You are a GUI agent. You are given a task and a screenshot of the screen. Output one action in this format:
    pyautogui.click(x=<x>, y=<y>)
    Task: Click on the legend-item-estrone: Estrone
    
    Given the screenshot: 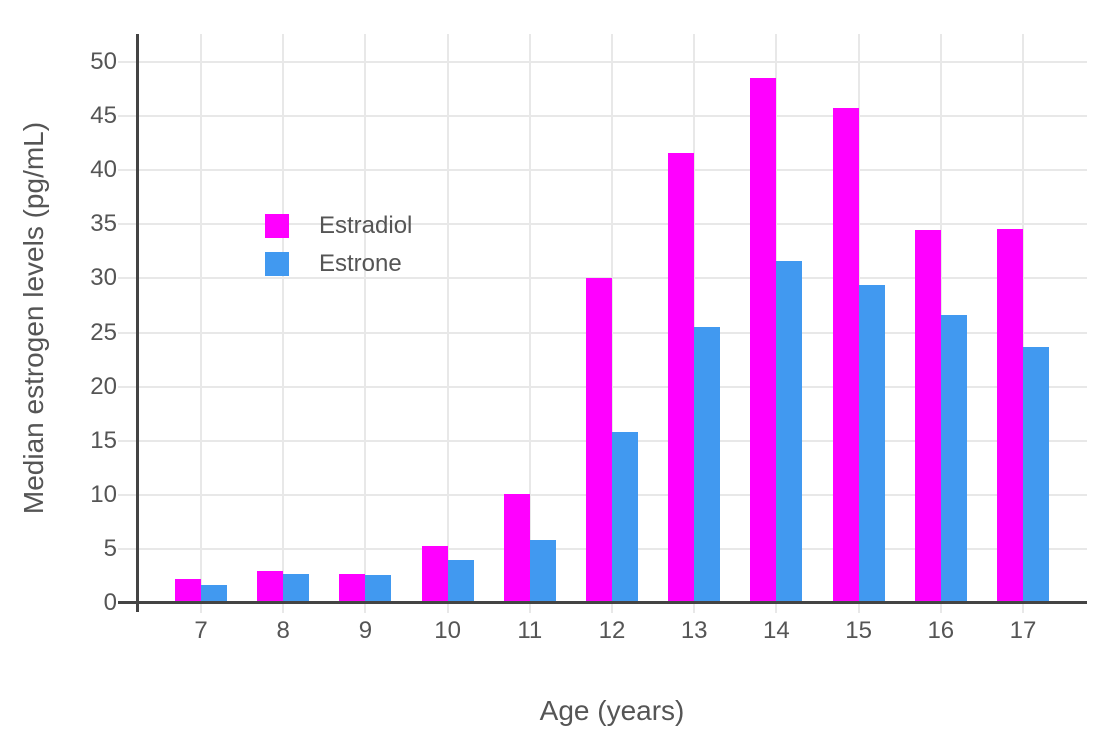 What is the action you would take?
    pyautogui.click(x=338, y=264)
    